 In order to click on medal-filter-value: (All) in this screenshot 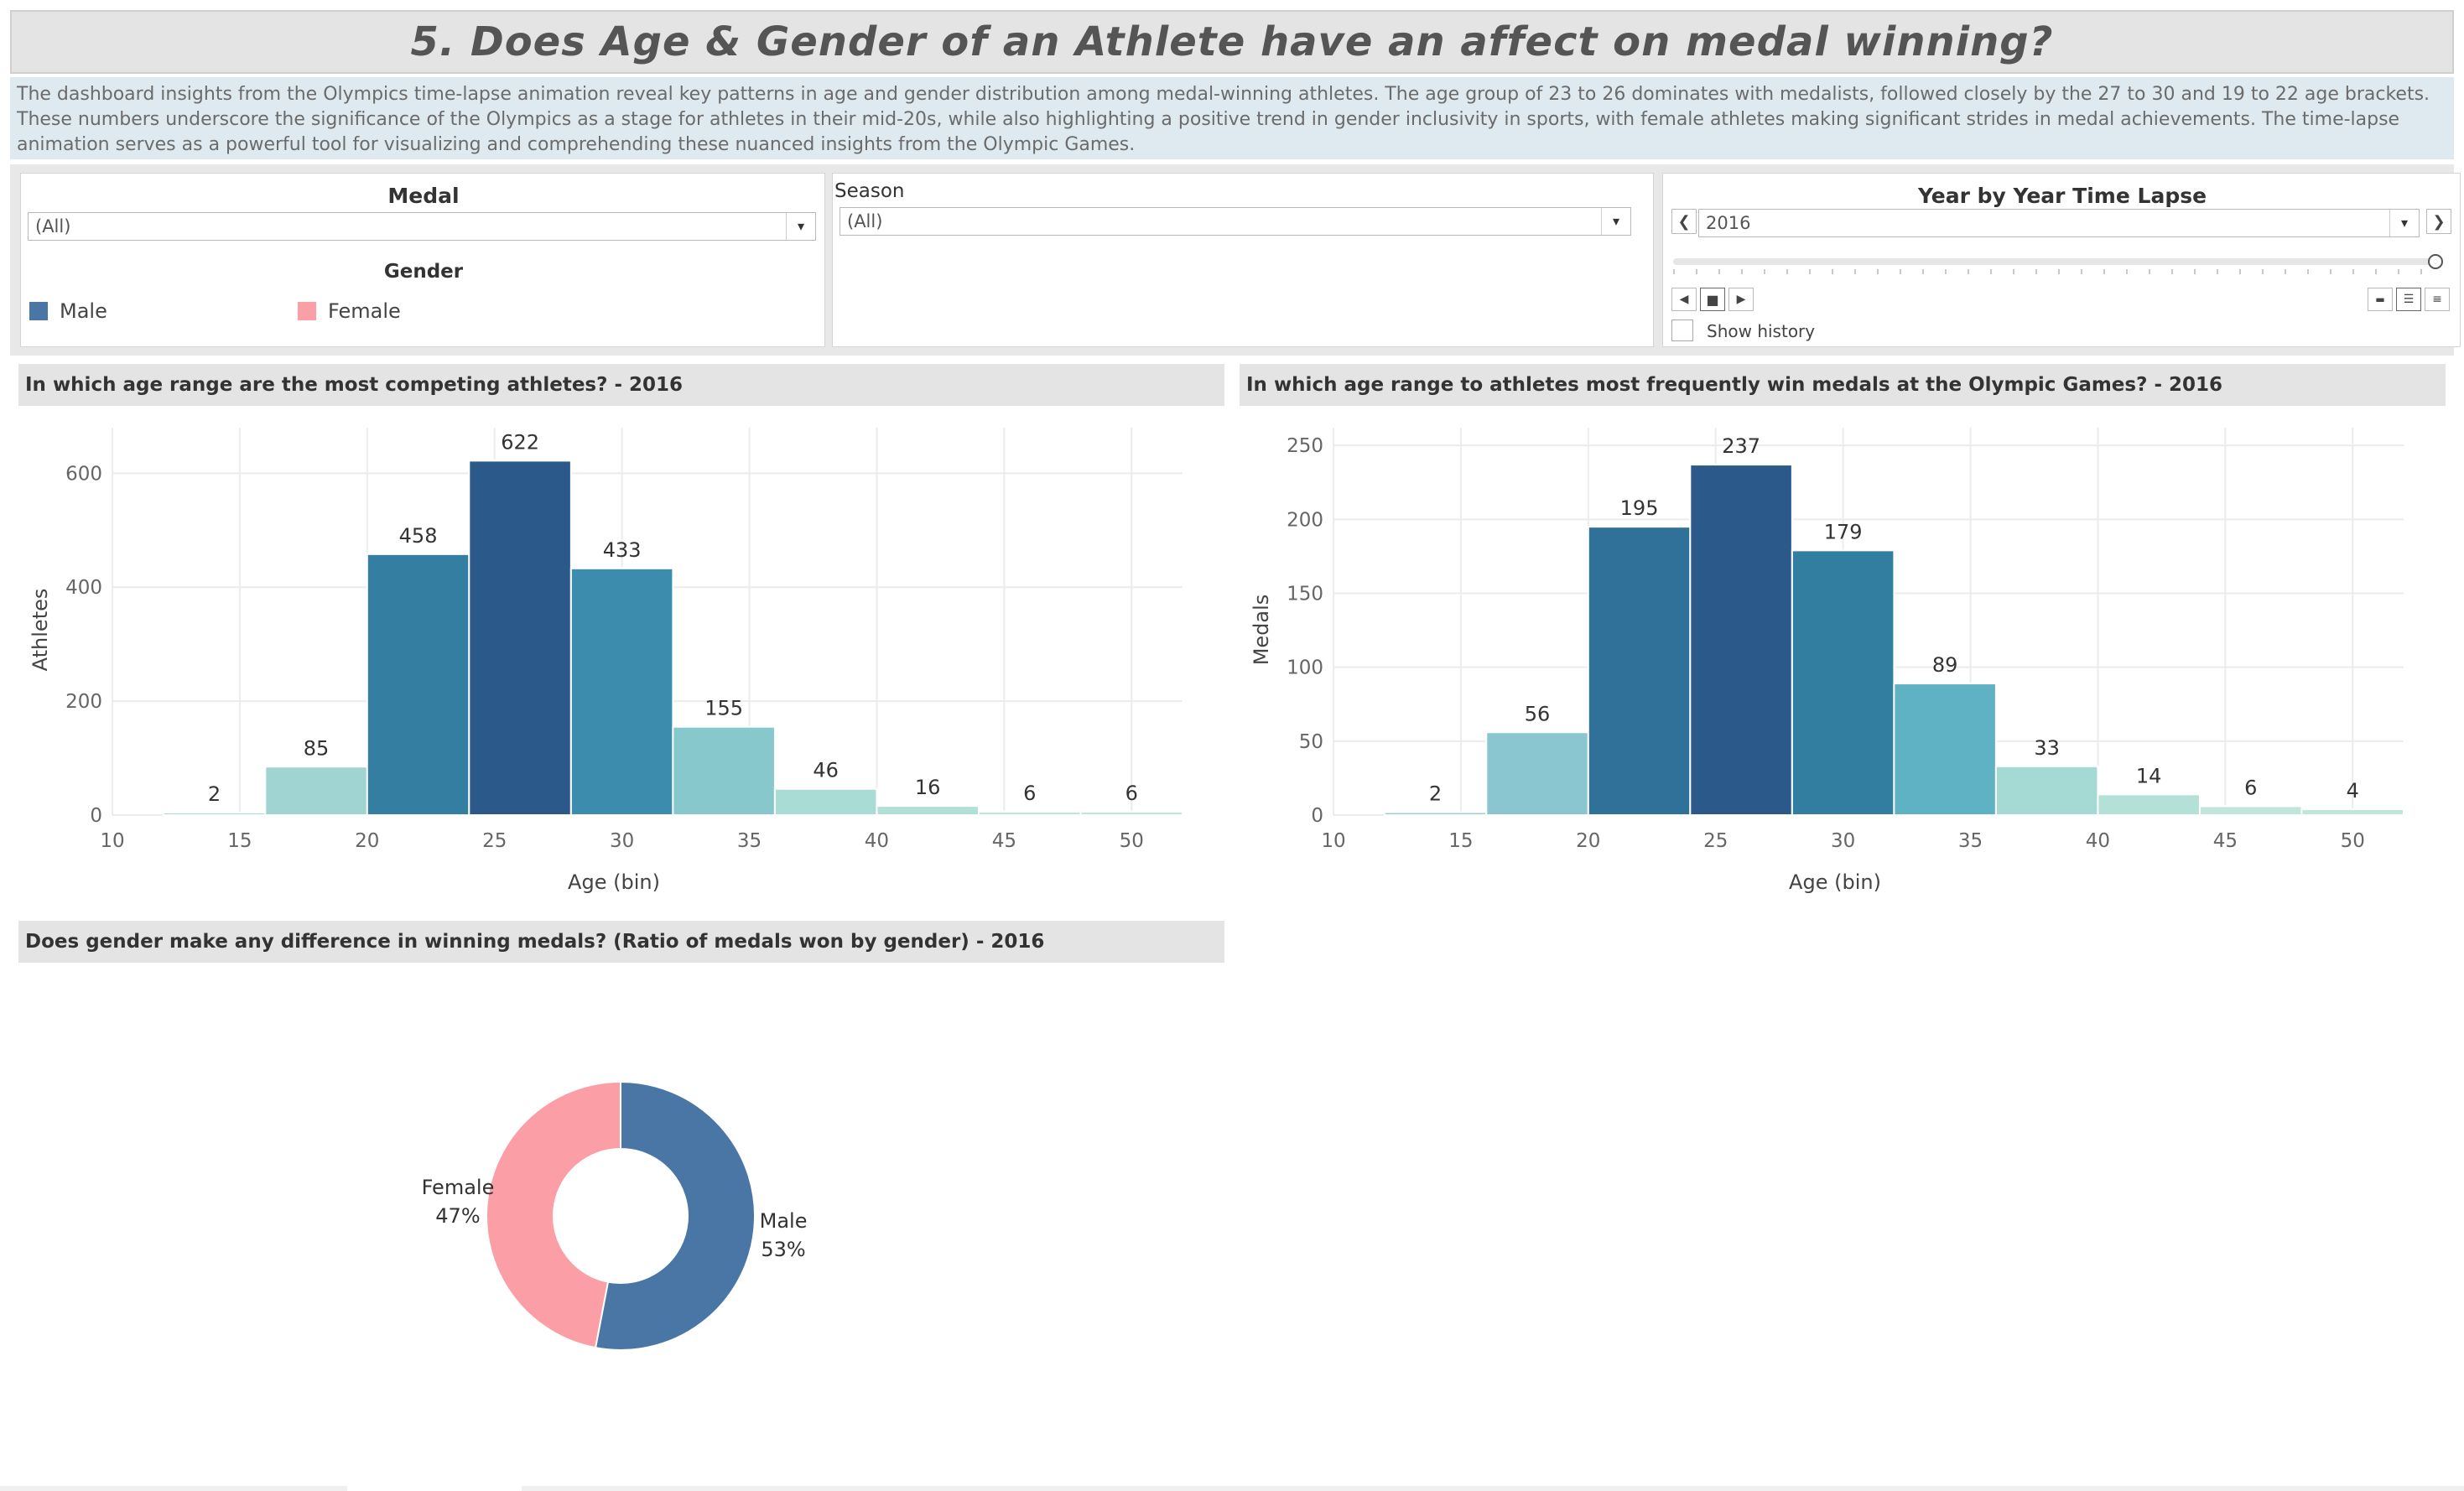, I will do `click(53, 226)`.